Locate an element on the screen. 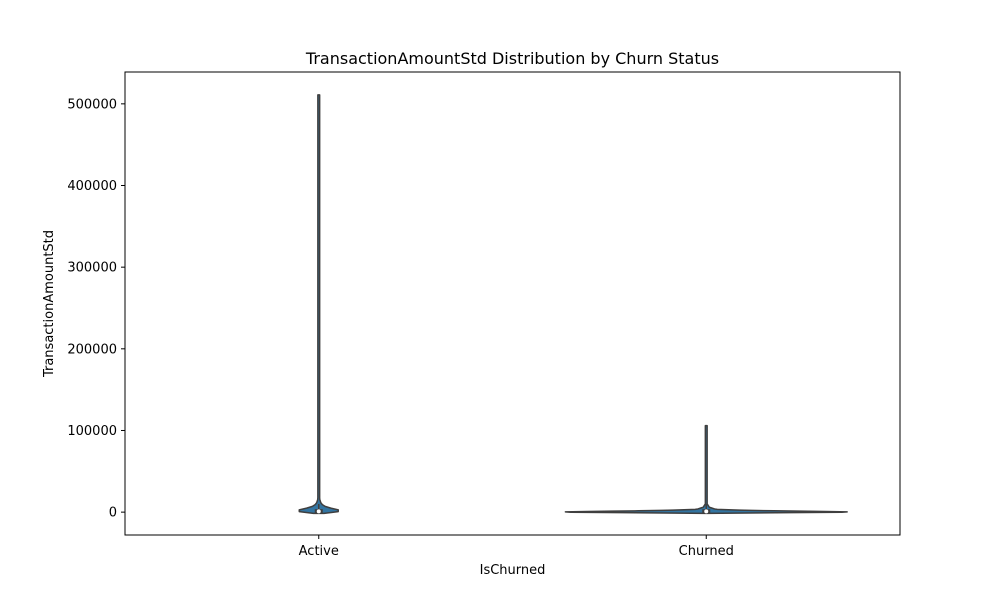  violin-active is located at coordinates (319, 304).